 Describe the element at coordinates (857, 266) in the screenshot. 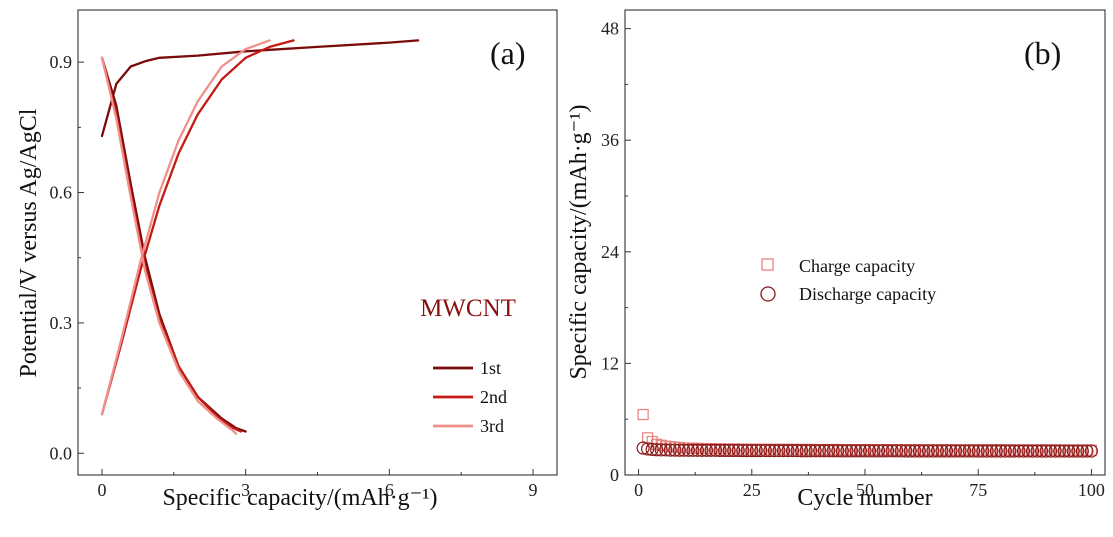

I see `legend-charge-label: Charge capacity` at that location.